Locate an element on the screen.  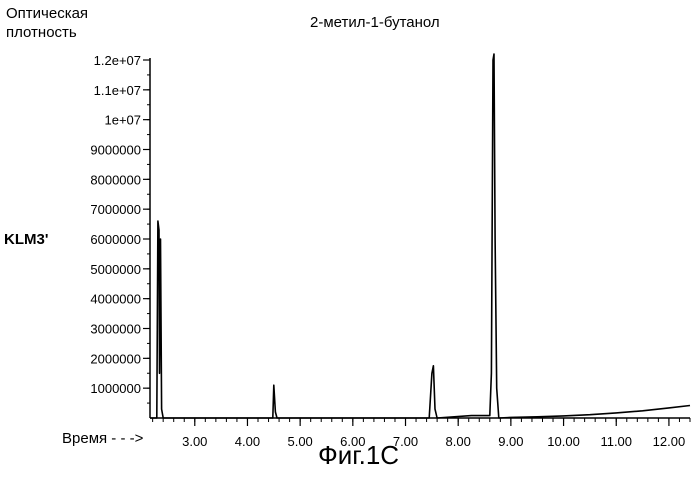
y-tick-label: 7000000 is located at coordinates (115, 209).